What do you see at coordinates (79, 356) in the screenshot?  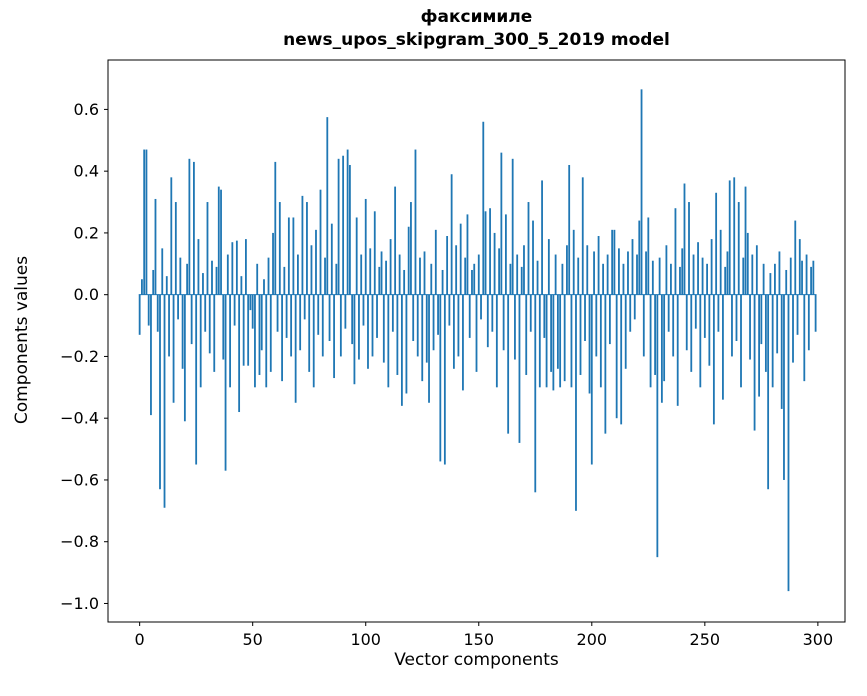 I see `y-tick-label: −0.2` at bounding box center [79, 356].